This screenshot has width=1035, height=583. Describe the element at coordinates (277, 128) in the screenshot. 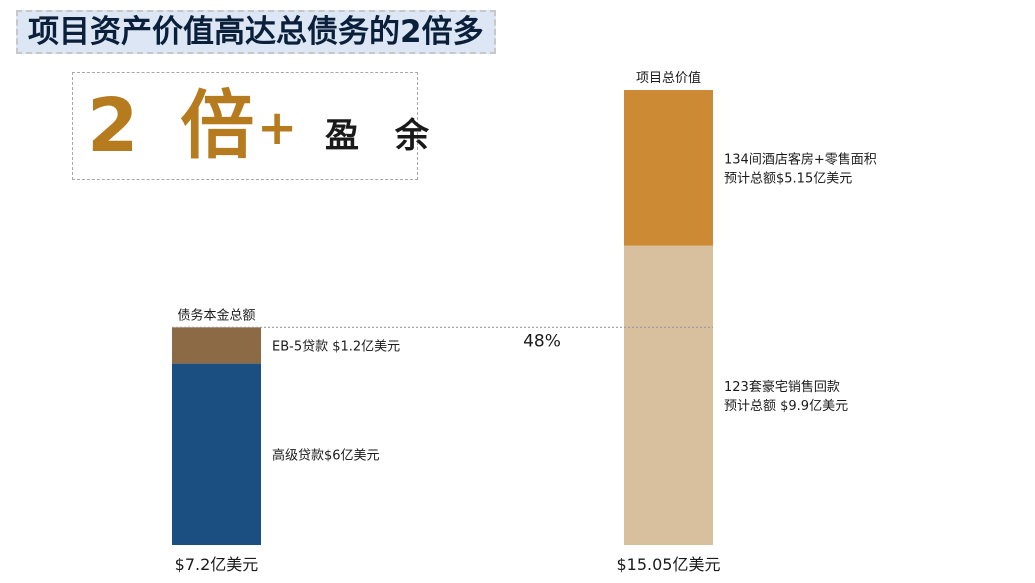

I see `callout-plus: +` at that location.